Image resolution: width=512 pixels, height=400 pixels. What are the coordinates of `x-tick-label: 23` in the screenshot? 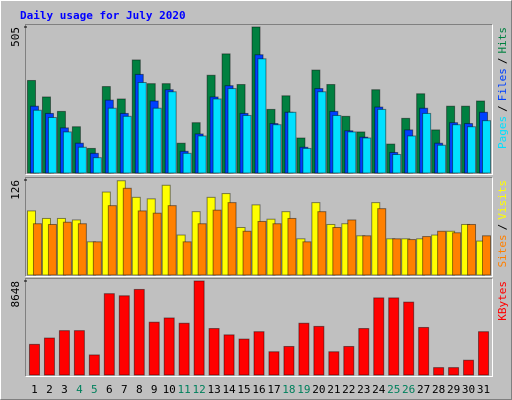 It's located at (363, 389).